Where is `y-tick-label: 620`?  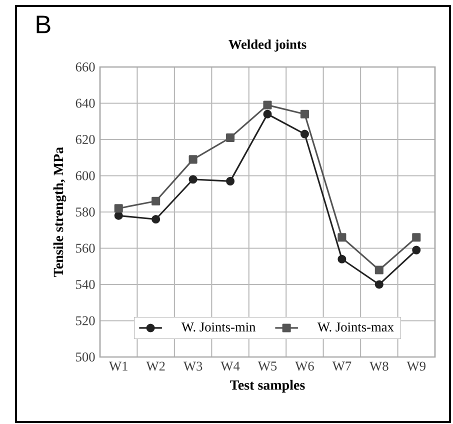
y-tick-label: 620 is located at coordinates (85, 139).